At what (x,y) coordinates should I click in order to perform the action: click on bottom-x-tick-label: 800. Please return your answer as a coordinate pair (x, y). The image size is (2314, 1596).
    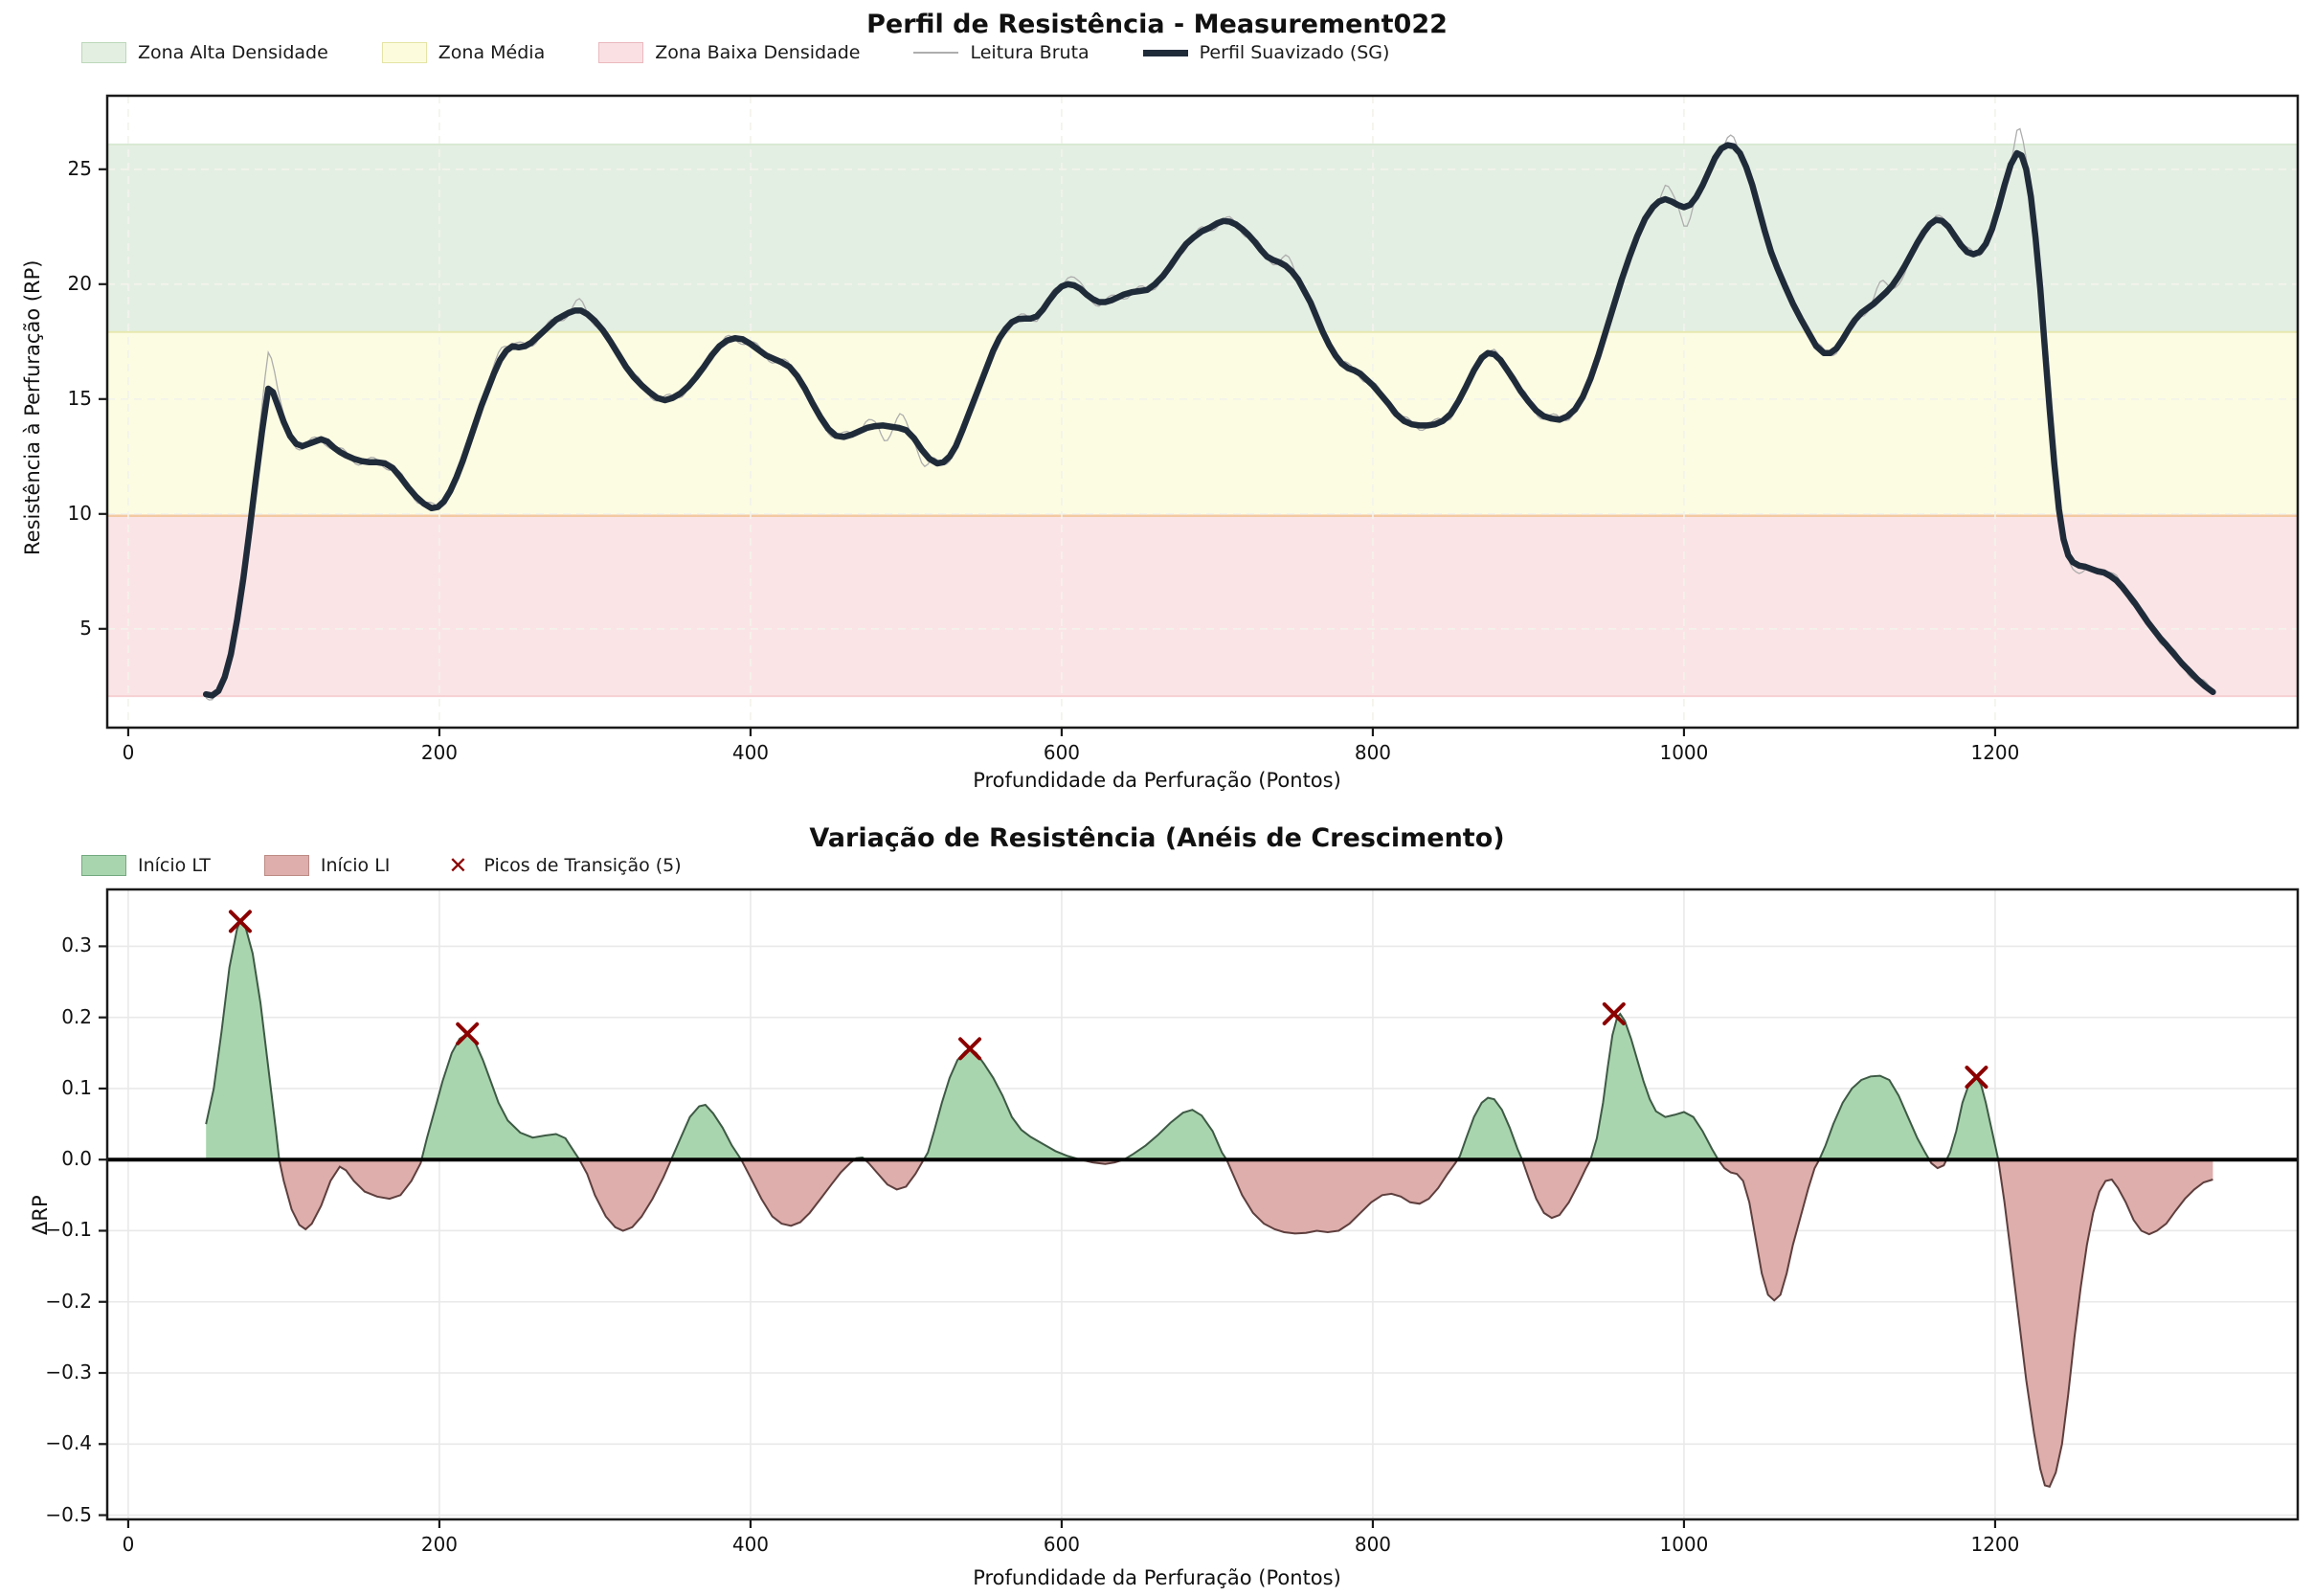
    Looking at the image, I should click on (1373, 1544).